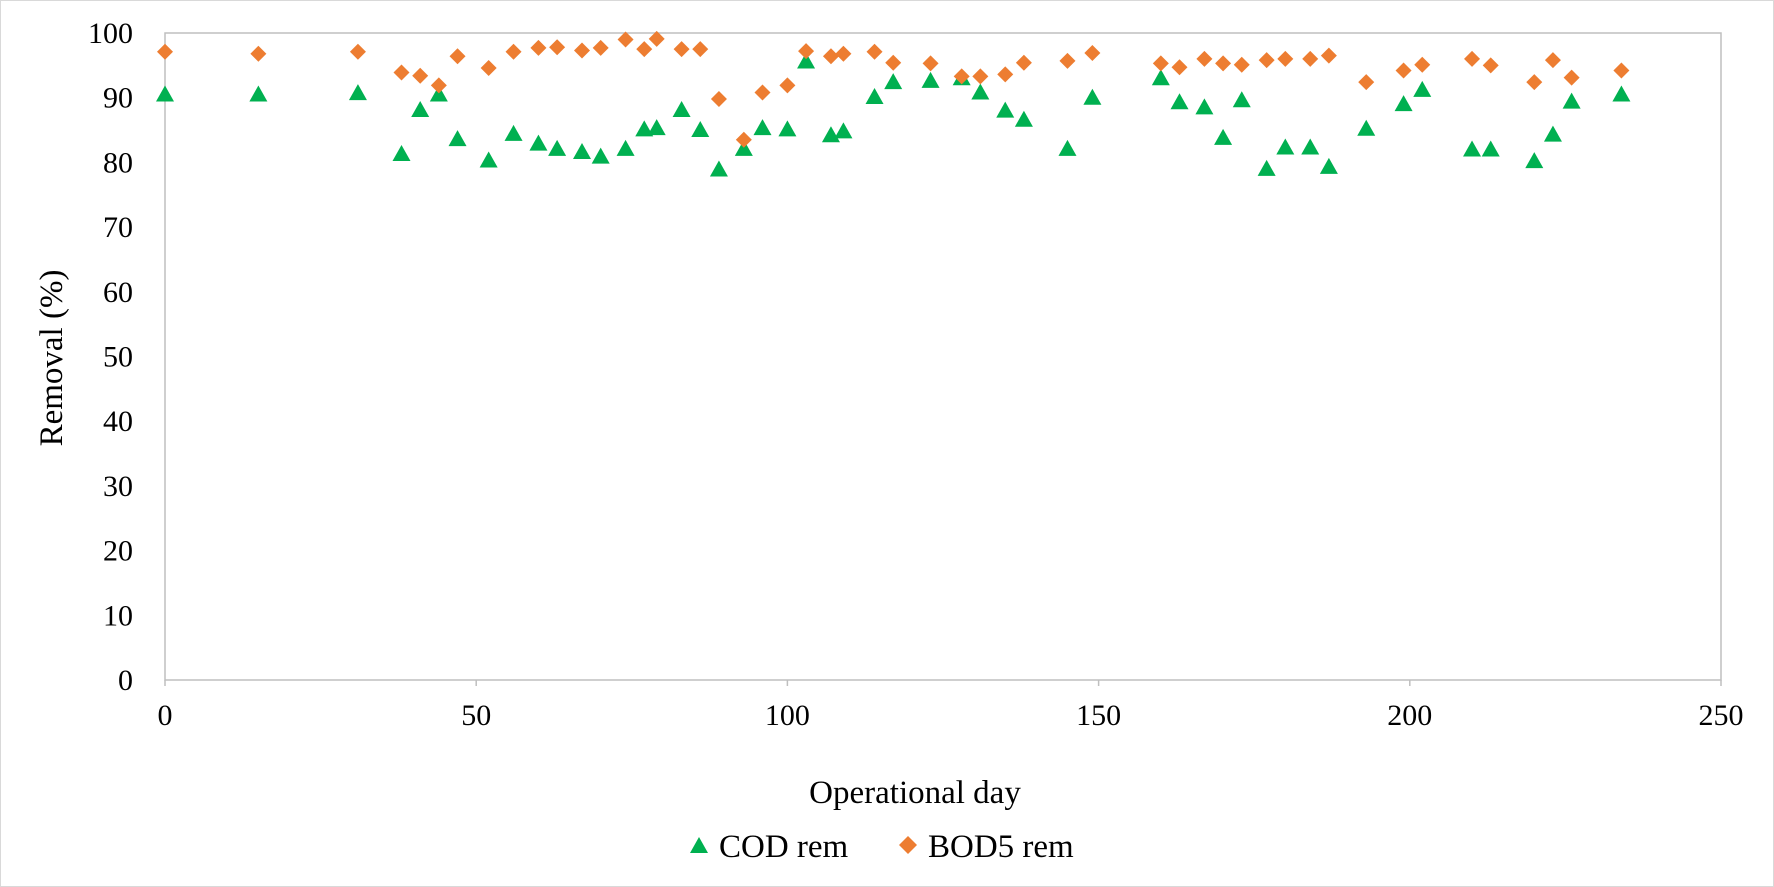  Describe the element at coordinates (118, 486) in the screenshot. I see `y-tick-label: 30` at that location.